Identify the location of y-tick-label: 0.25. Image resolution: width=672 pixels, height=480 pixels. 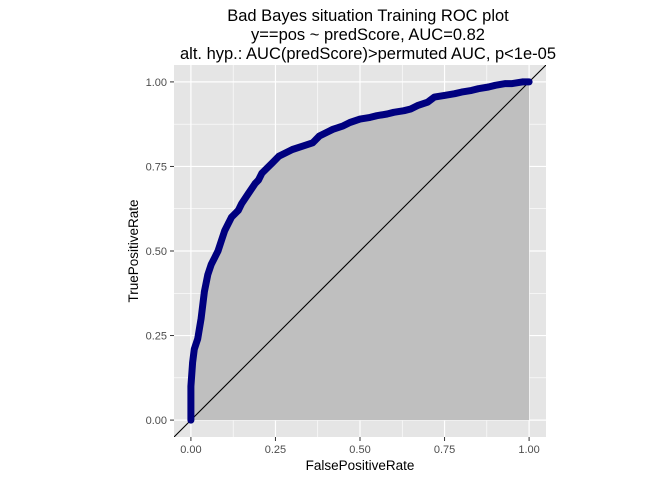
(156, 337).